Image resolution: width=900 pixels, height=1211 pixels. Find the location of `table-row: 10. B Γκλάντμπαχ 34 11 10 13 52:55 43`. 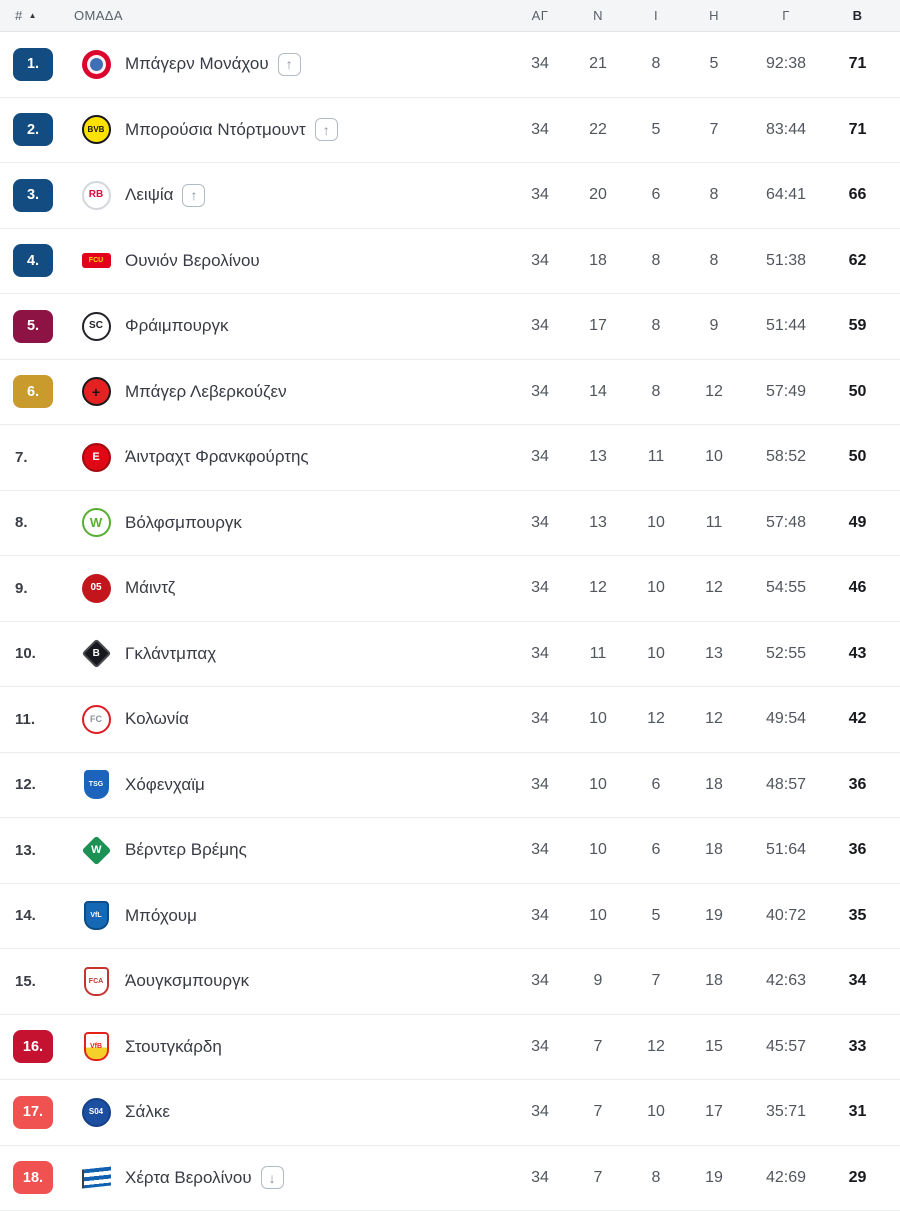

table-row: 10. B Γκλάντμπαχ 34 11 10 13 52:55 43 is located at coordinates (450, 654).